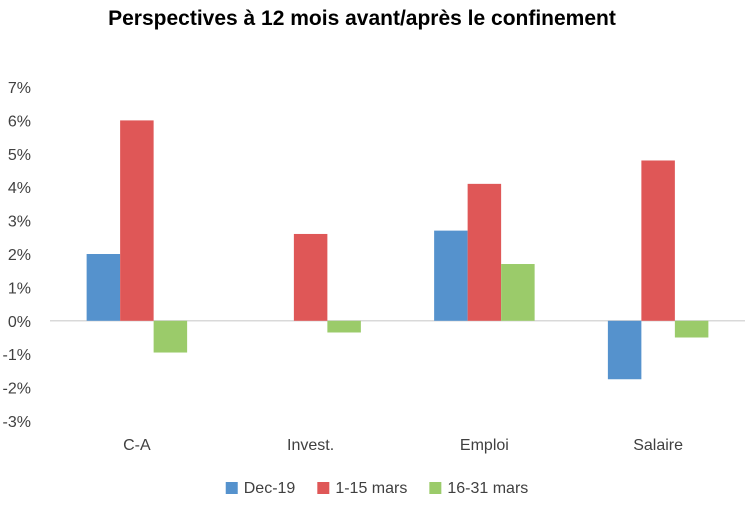 The image size is (754, 510). What do you see at coordinates (518, 292) in the screenshot?
I see `bar-16-31-mars-emploi` at bounding box center [518, 292].